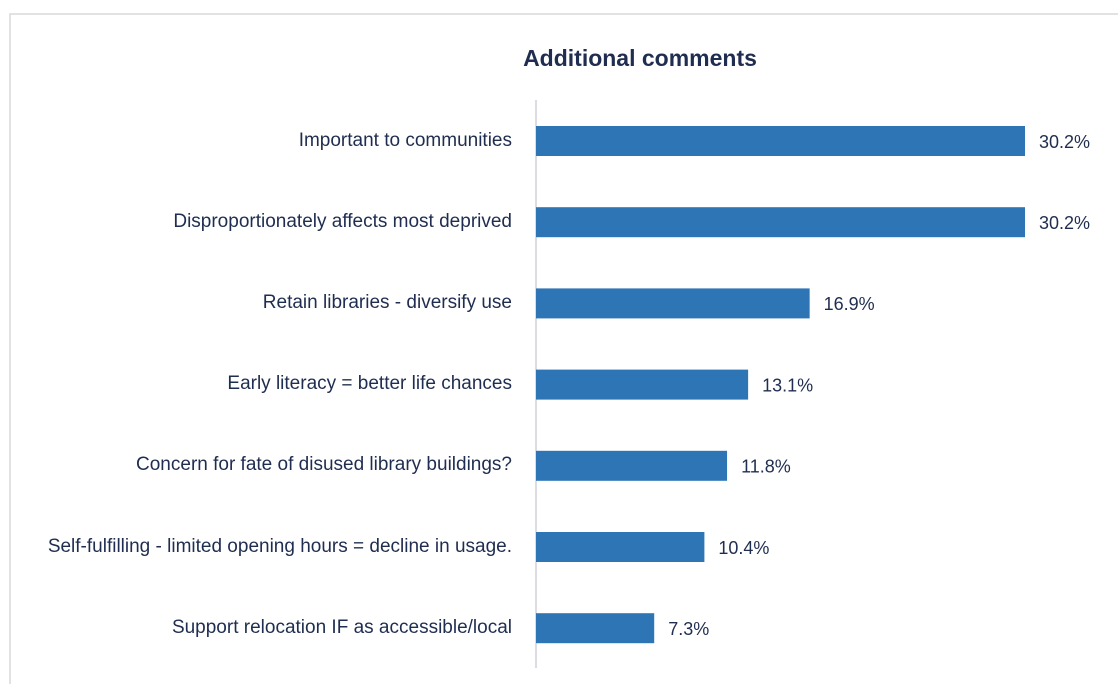 The width and height of the screenshot is (1118, 684). Describe the element at coordinates (787, 385) in the screenshot. I see `value-label: 13.1%` at that location.